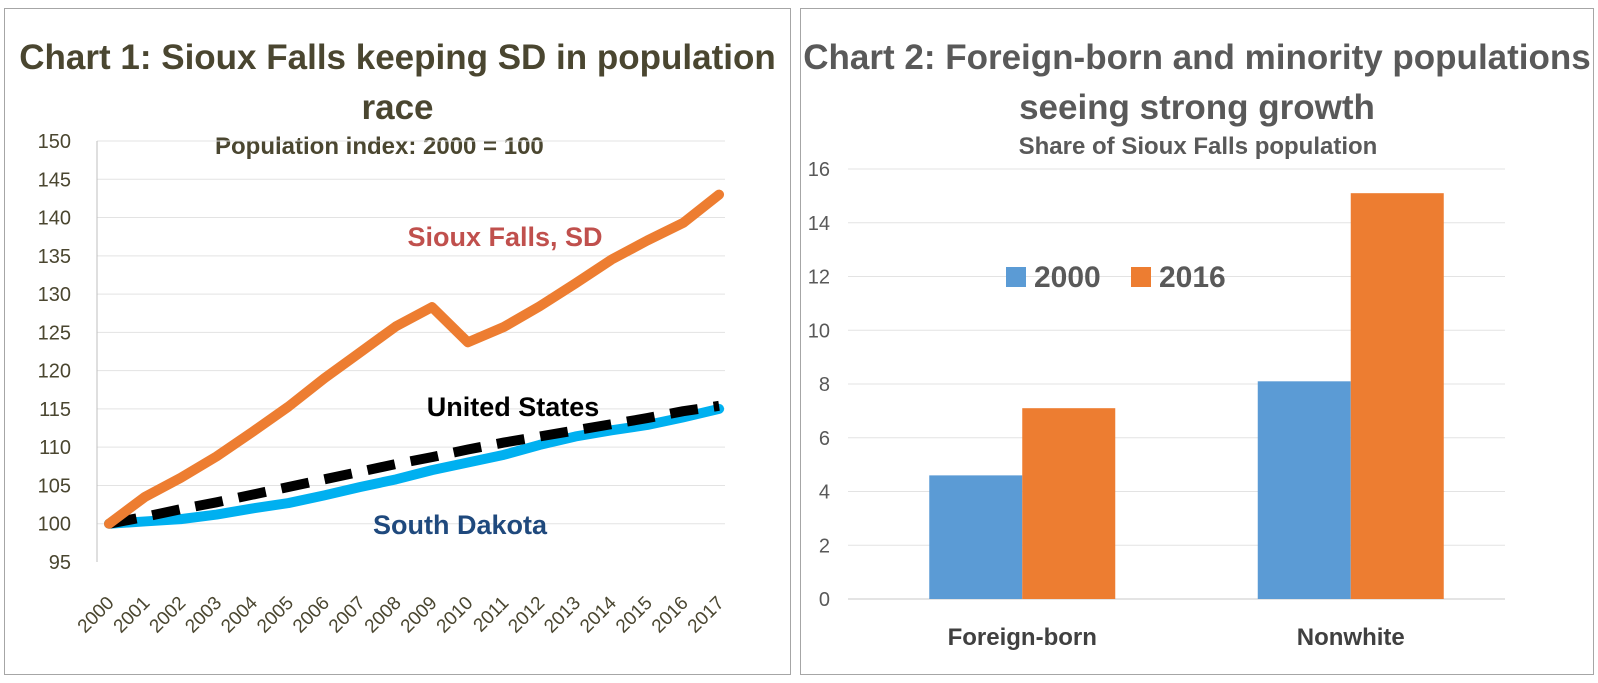  Describe the element at coordinates (670, 615) in the screenshot. I see `x-tick-label-2016: 2016` at that location.